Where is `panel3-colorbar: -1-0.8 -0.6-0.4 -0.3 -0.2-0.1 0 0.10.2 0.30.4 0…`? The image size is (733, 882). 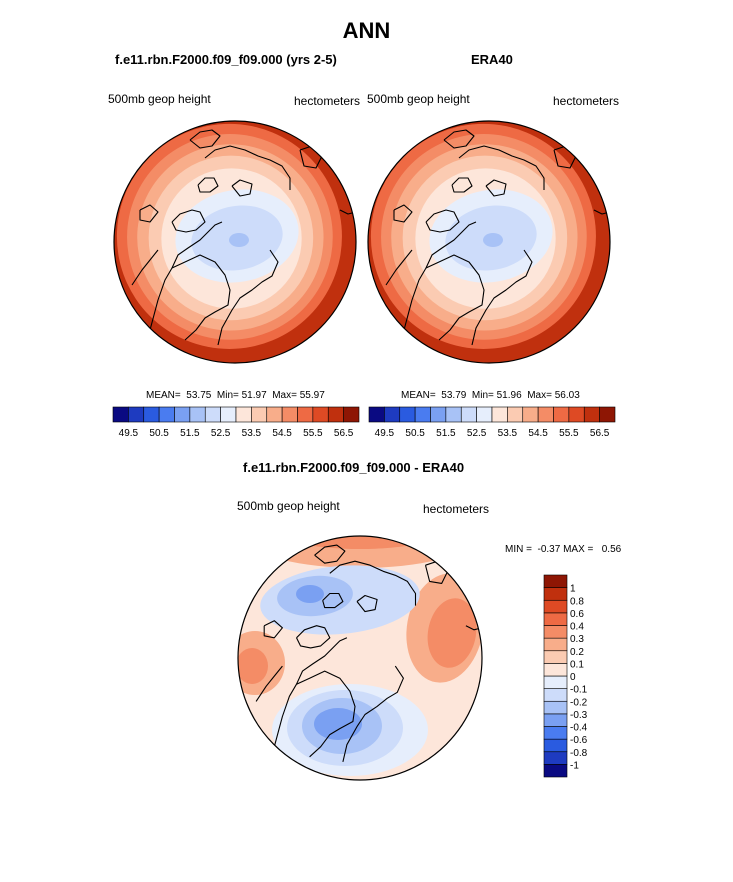 panel3-colorbar: -1-0.8 -0.6-0.4 -0.3 -0.2-0.1 0 0.10.2 0.30.4 0… is located at coordinates (565, 676).